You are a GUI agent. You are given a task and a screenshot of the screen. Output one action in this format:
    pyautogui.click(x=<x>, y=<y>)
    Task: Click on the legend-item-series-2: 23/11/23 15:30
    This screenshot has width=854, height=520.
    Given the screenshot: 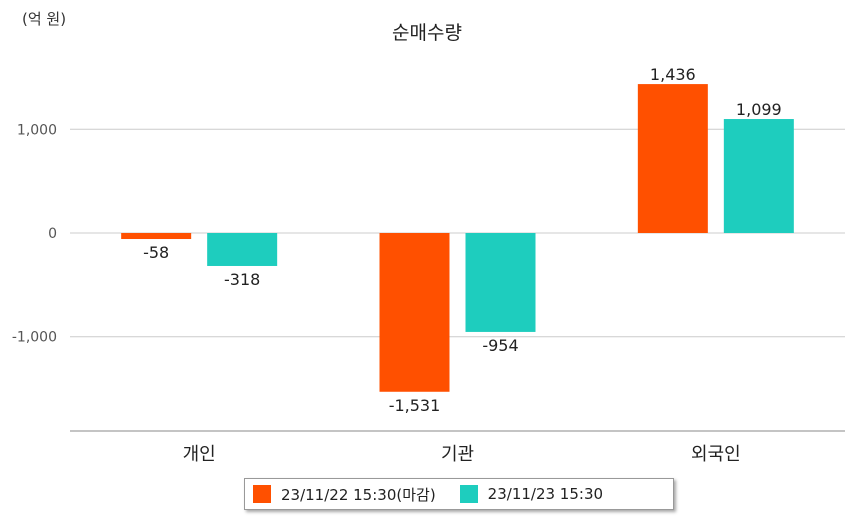 What is the action you would take?
    pyautogui.click(x=531, y=494)
    